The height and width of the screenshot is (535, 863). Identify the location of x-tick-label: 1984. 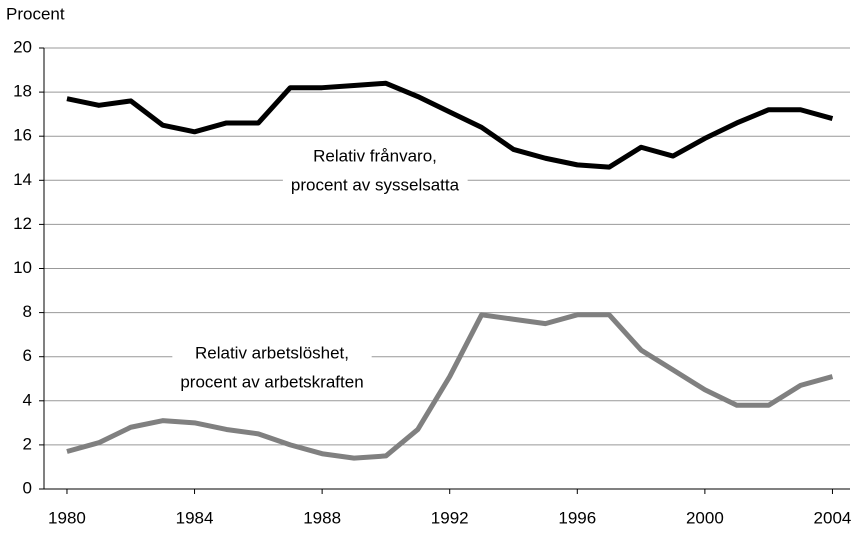
(195, 517).